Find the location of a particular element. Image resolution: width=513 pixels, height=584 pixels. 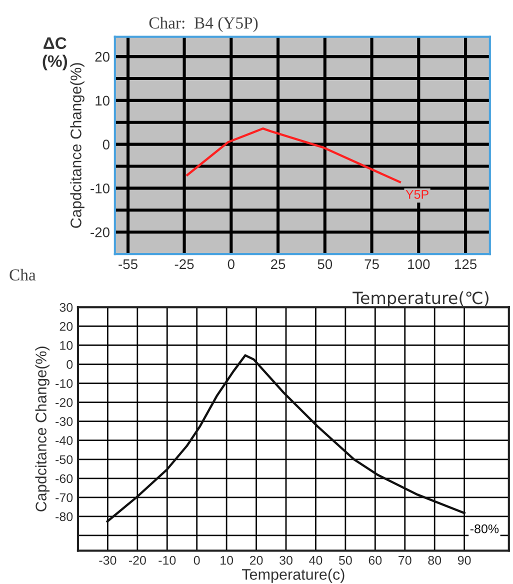

y-tick-label: -40 is located at coordinates (64, 441).